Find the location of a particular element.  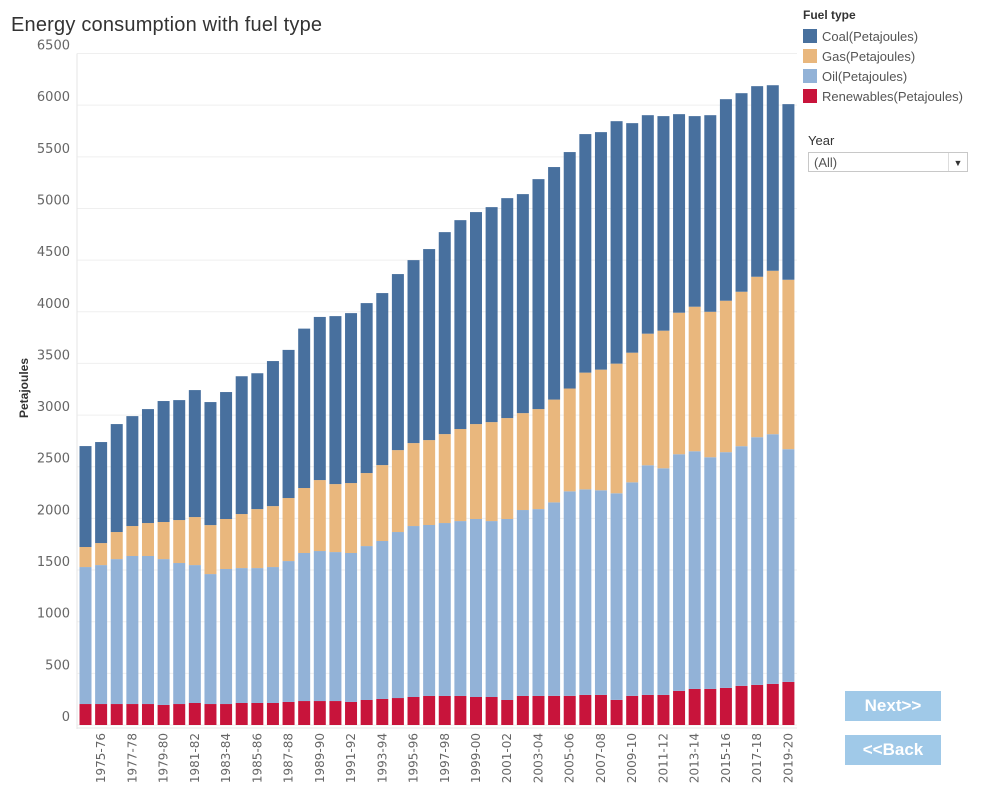

legend-item-gas: Gas(Petajoules) is located at coordinates (883, 56).